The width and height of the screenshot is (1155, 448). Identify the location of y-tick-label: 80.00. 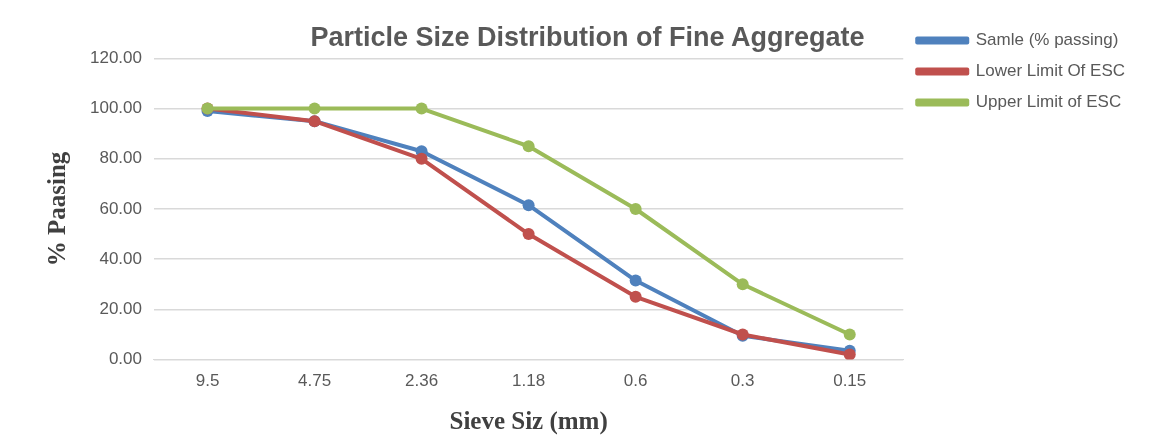
(120, 158).